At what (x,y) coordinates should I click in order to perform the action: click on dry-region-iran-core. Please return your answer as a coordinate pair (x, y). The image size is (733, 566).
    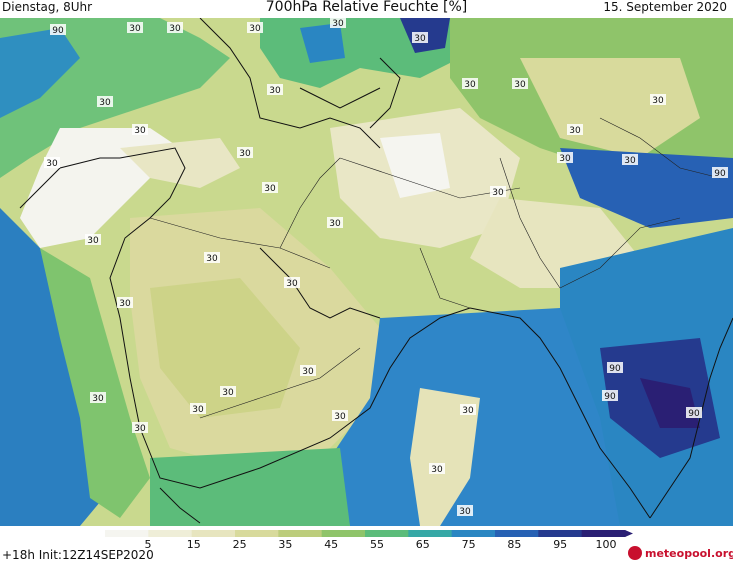
    Looking at the image, I should click on (415, 165).